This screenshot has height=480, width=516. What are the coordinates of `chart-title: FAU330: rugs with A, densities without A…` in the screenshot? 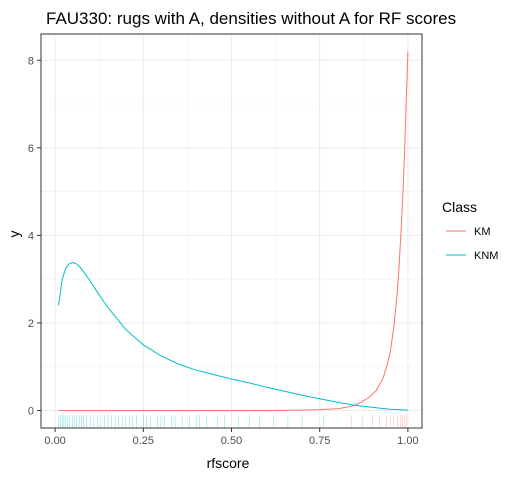 It's located at (251, 18).